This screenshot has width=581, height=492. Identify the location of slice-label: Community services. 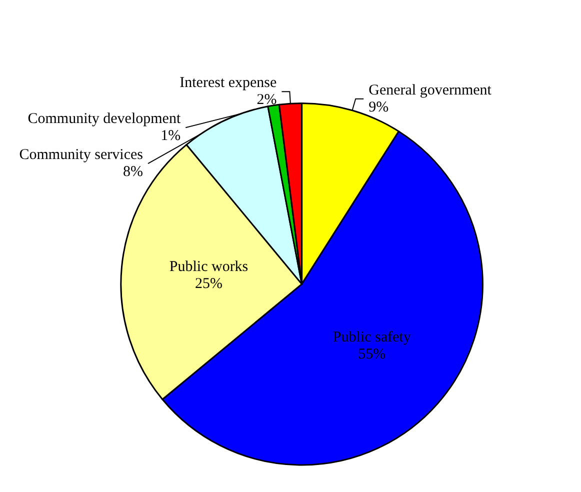
(81, 155).